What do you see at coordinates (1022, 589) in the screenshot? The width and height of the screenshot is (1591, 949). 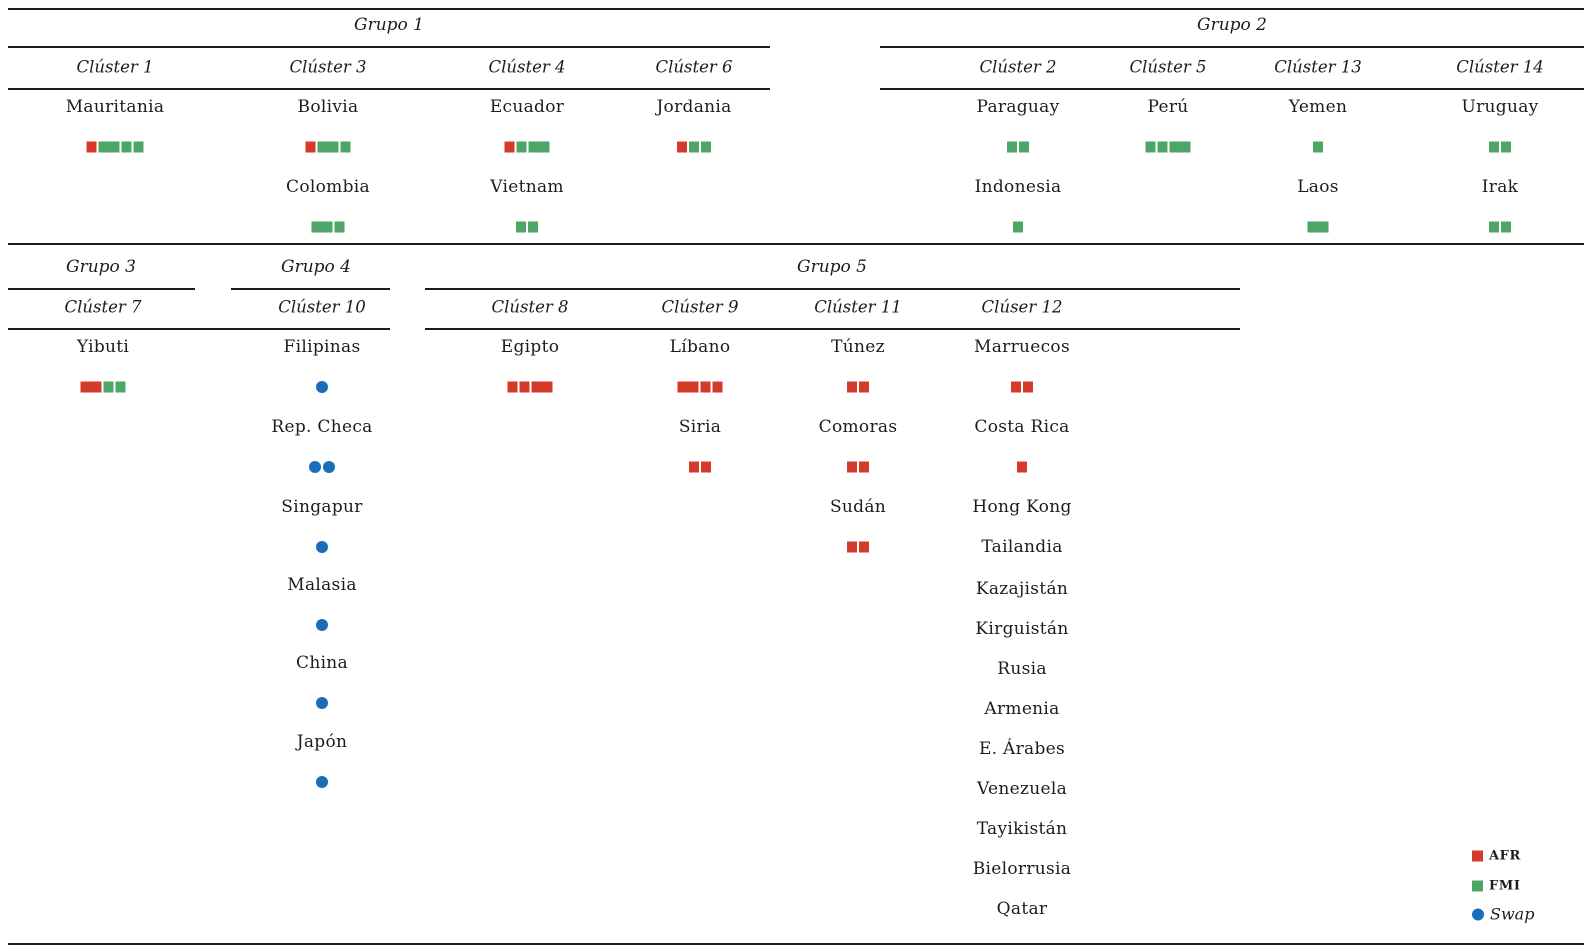 I see `country-name: Kazajistán` at bounding box center [1022, 589].